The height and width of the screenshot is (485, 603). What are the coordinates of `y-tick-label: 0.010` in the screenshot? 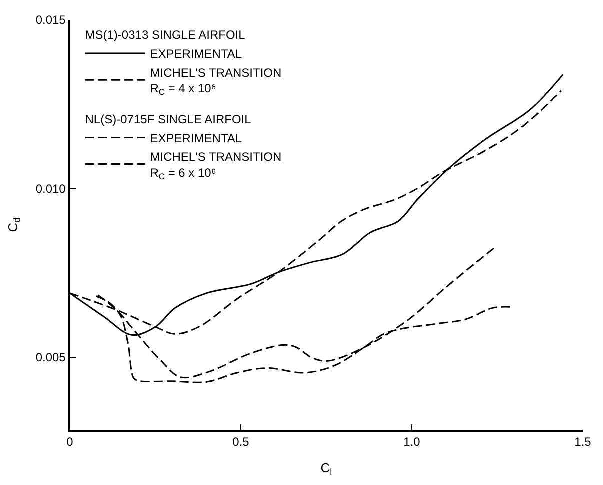 It's located at (51, 189).